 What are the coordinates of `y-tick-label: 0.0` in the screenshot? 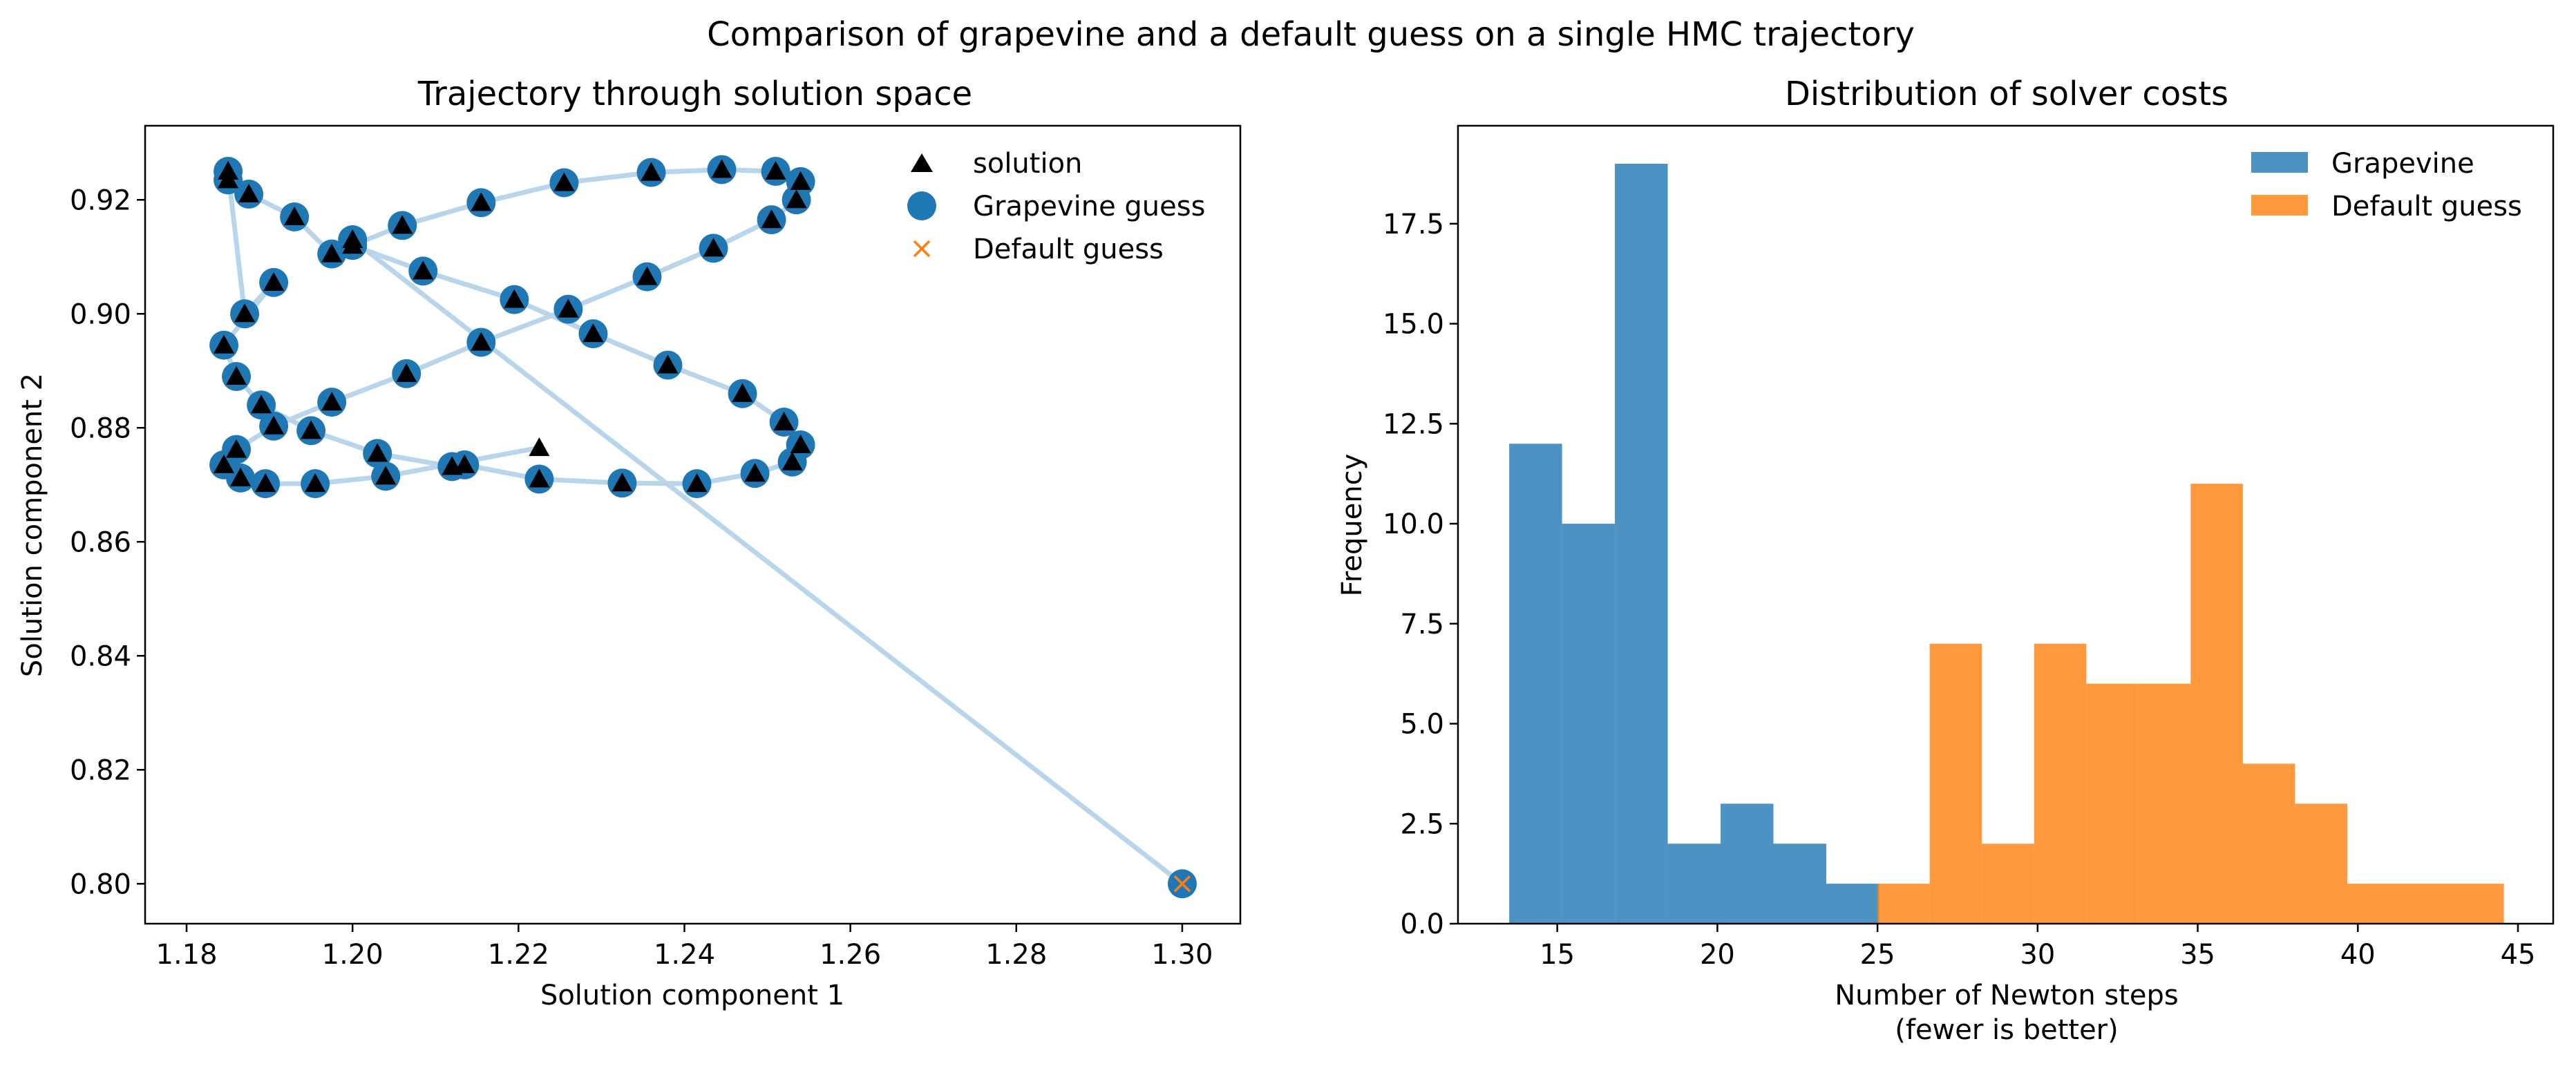 It's located at (1422, 924).